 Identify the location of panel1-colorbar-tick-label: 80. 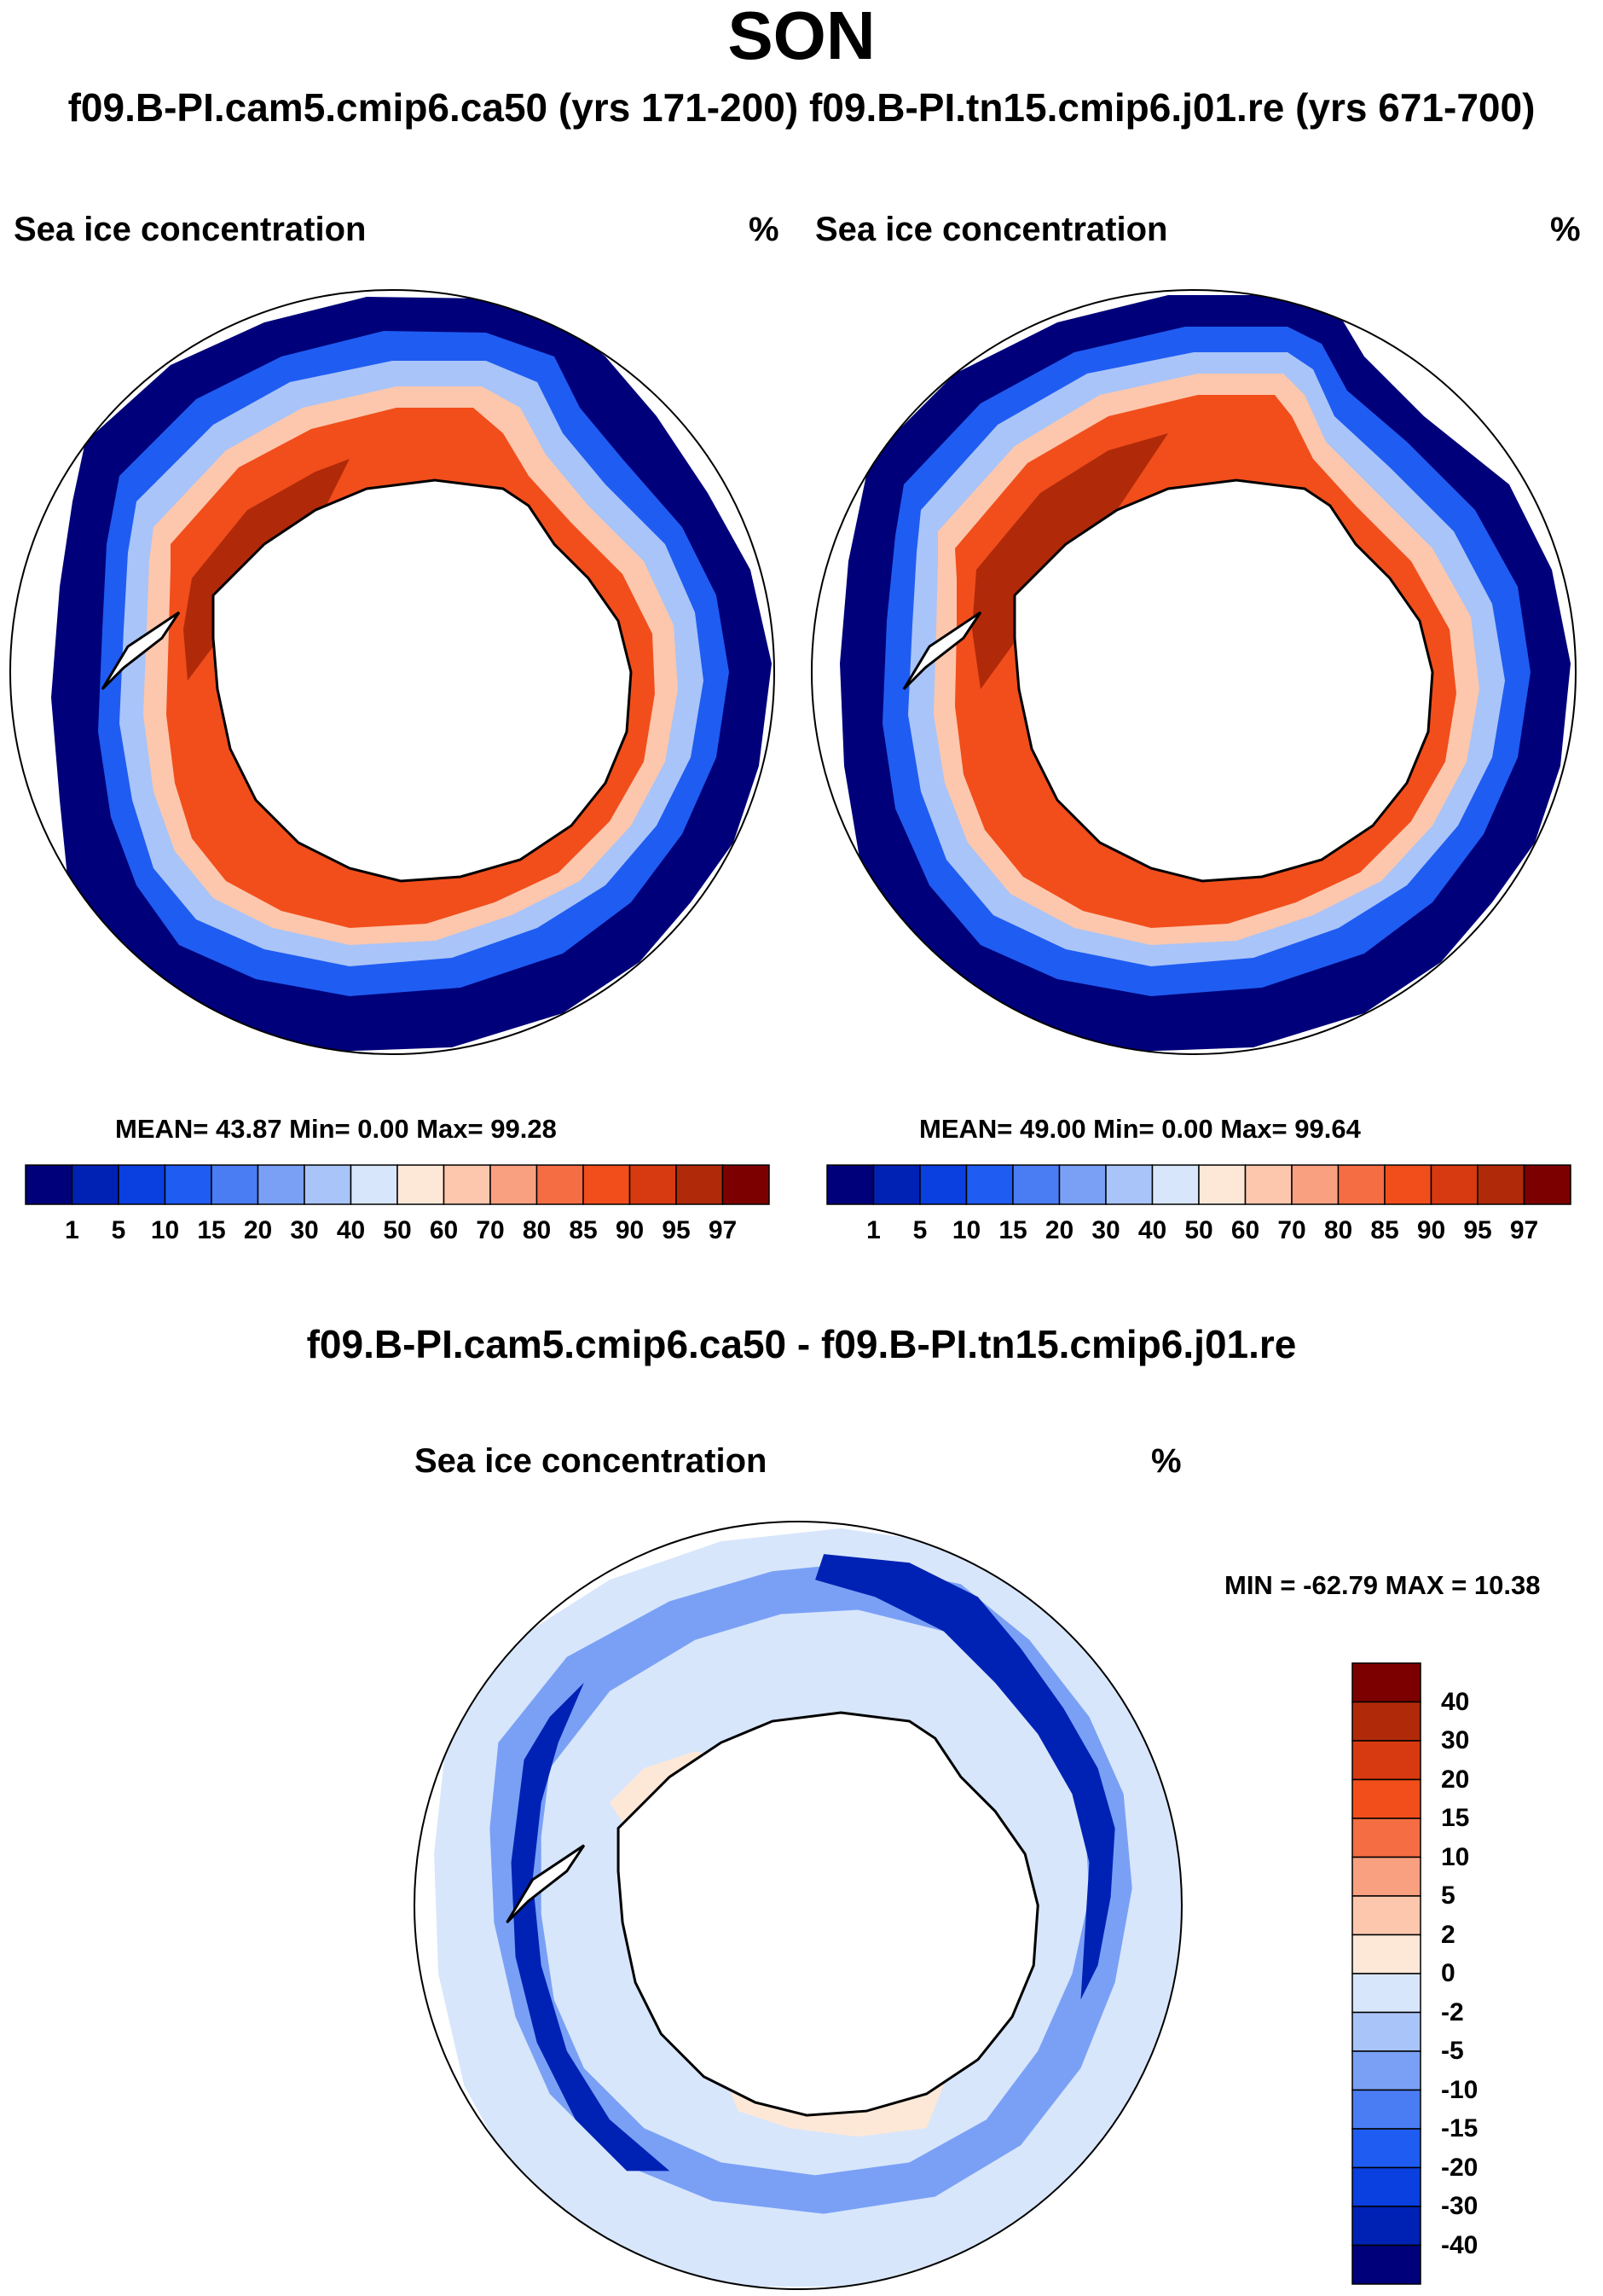
(537, 1230).